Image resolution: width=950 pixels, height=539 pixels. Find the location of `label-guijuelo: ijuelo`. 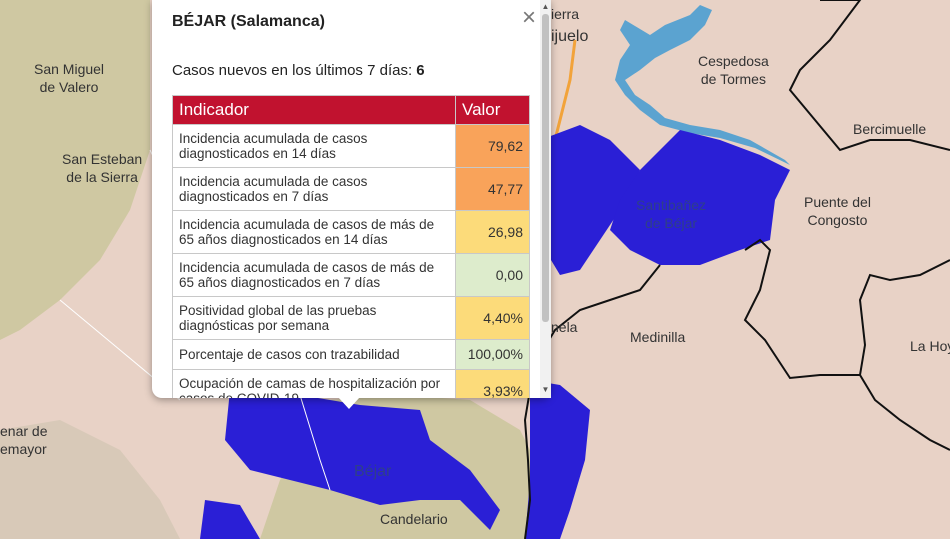

label-guijuelo: ijuelo is located at coordinates (570, 36).